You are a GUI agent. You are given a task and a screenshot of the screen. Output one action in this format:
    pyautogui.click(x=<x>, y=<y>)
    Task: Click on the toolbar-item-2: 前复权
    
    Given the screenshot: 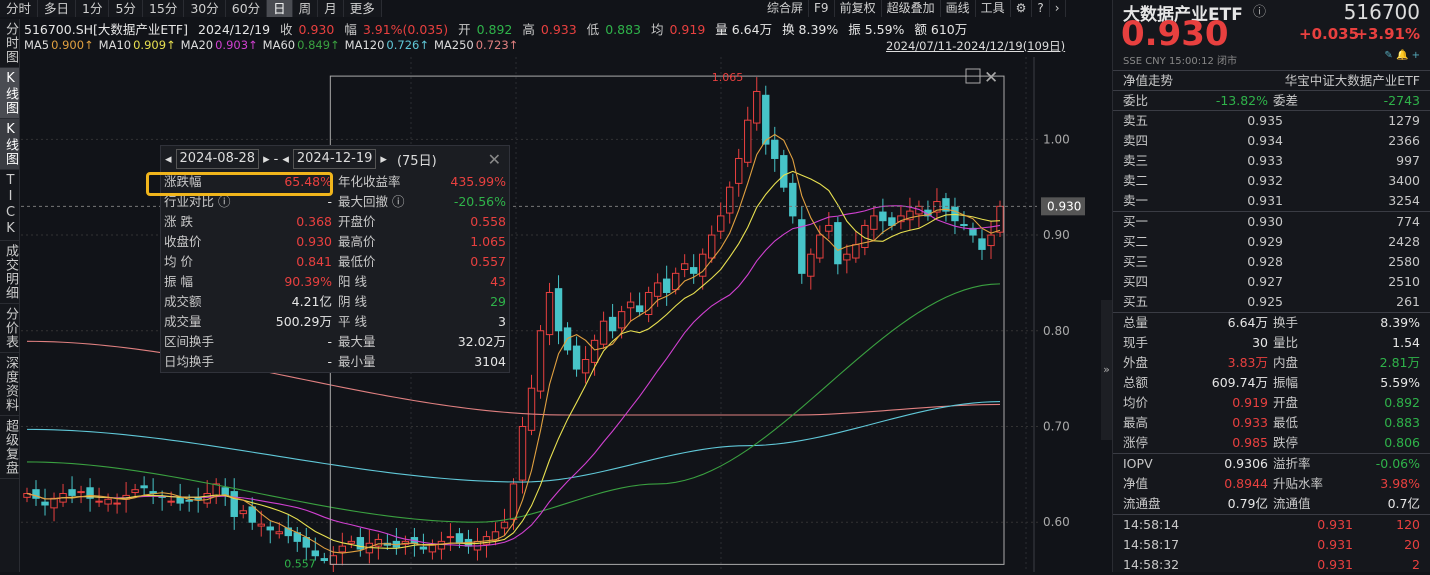 What is the action you would take?
    pyautogui.click(x=858, y=8)
    